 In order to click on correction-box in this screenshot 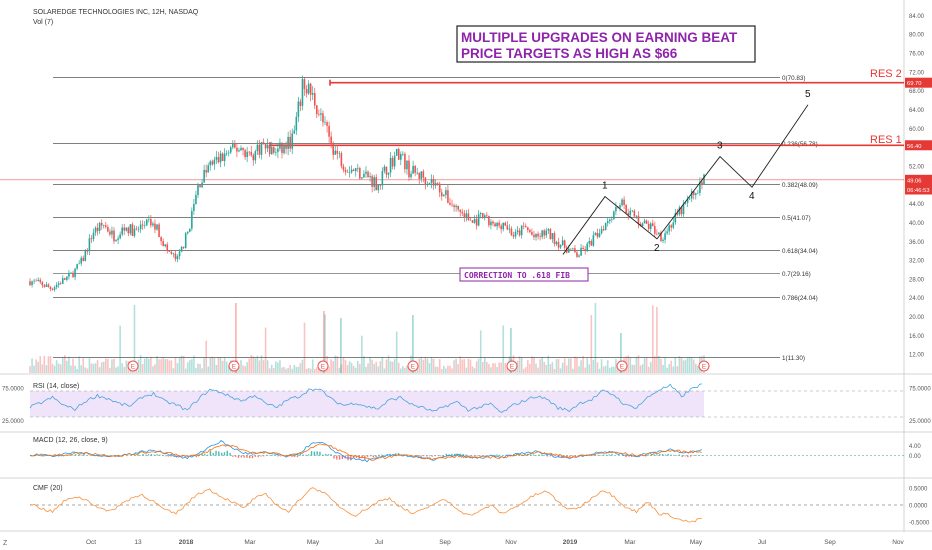, I will do `click(524, 274)`.